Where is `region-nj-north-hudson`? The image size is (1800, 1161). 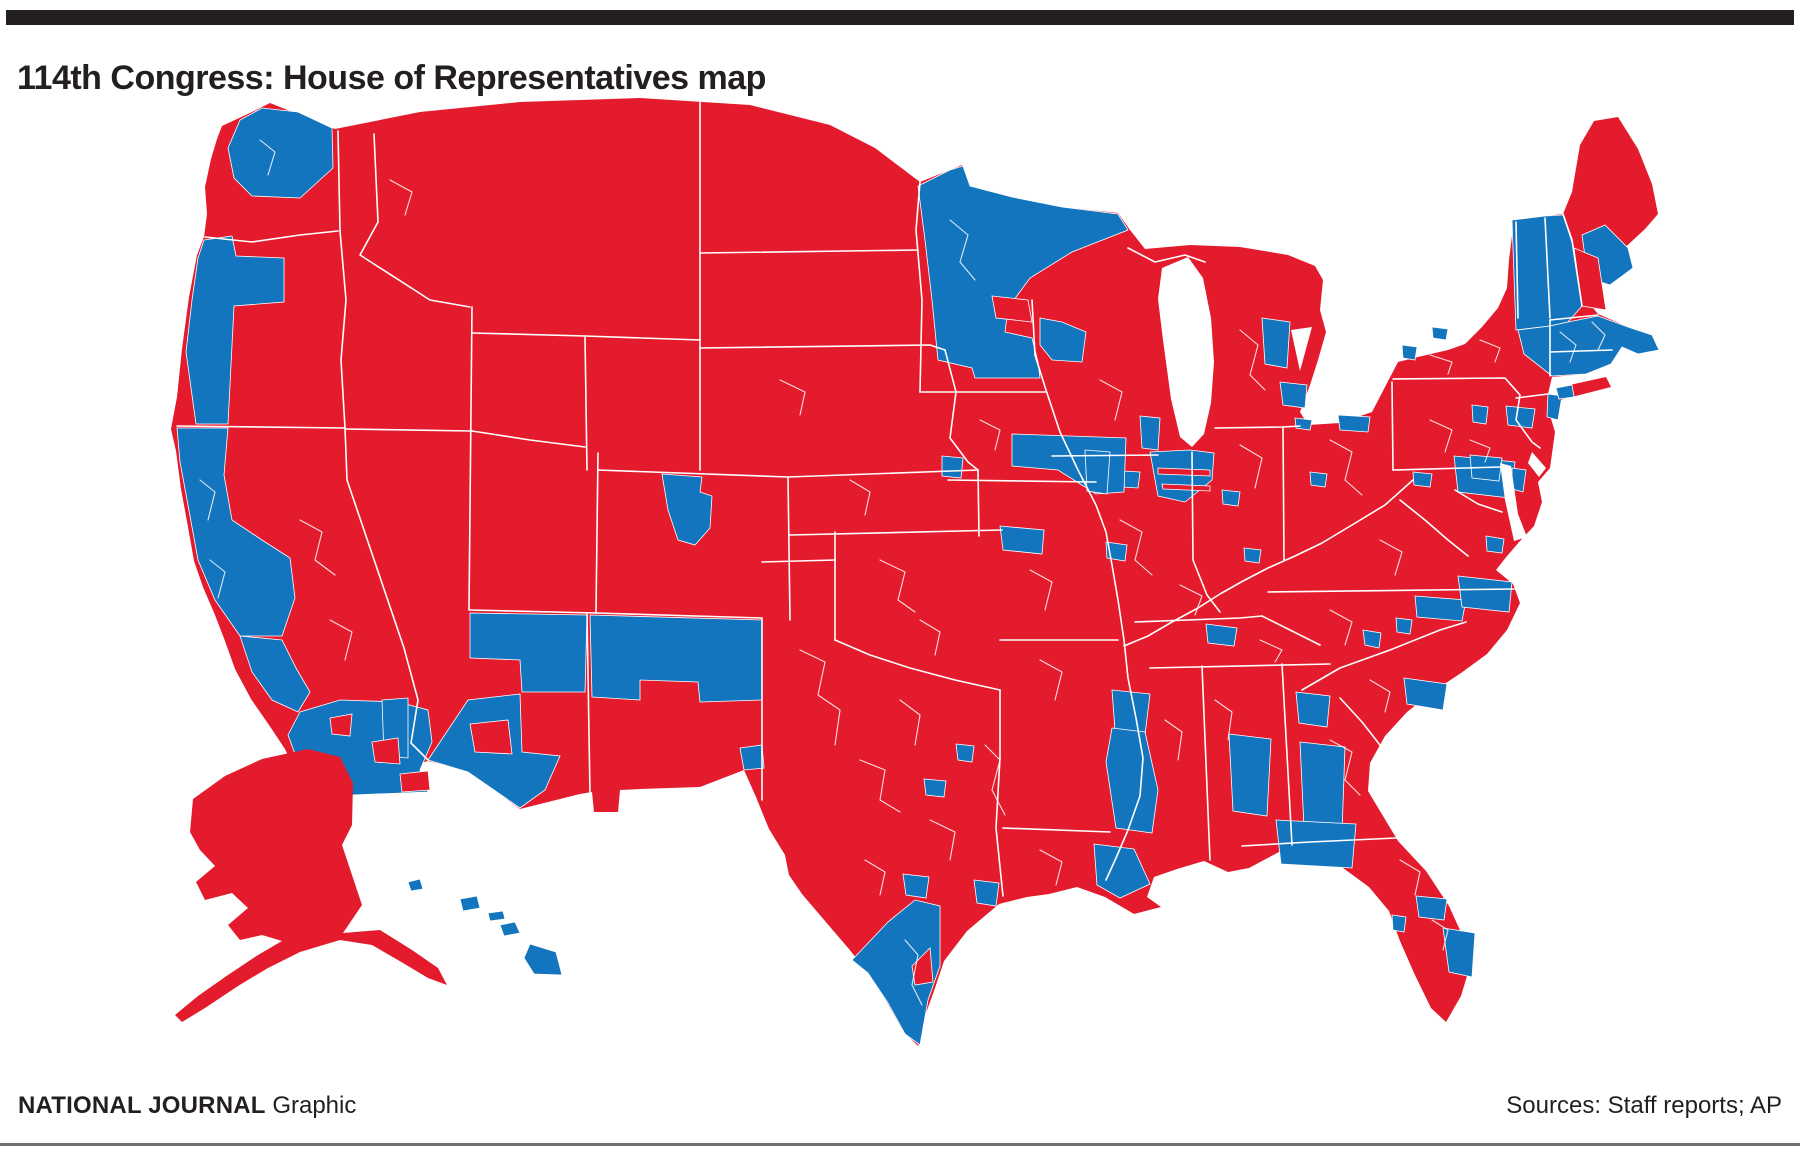 region-nj-north-hudson is located at coordinates (1520, 417).